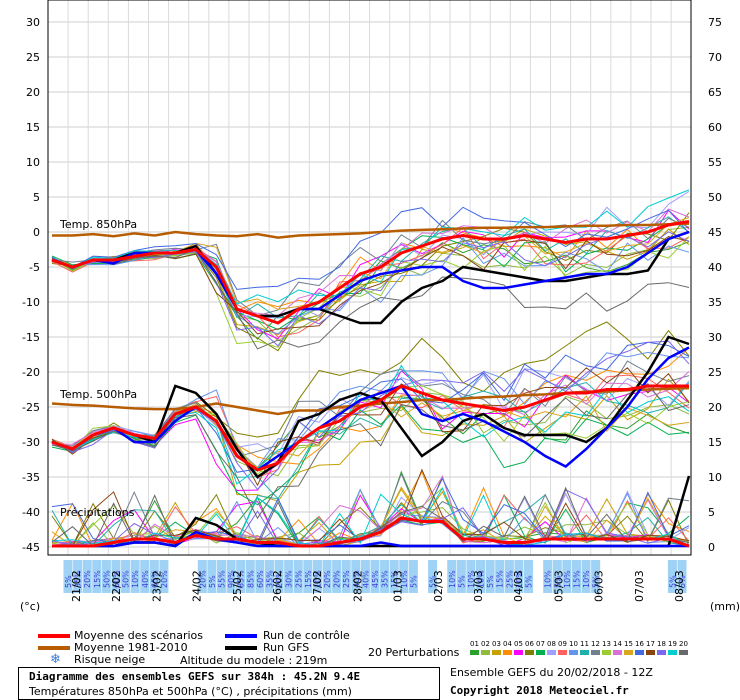 The height and width of the screenshot is (700, 740). I want to click on perturbation-number: 02, so click(485, 644).